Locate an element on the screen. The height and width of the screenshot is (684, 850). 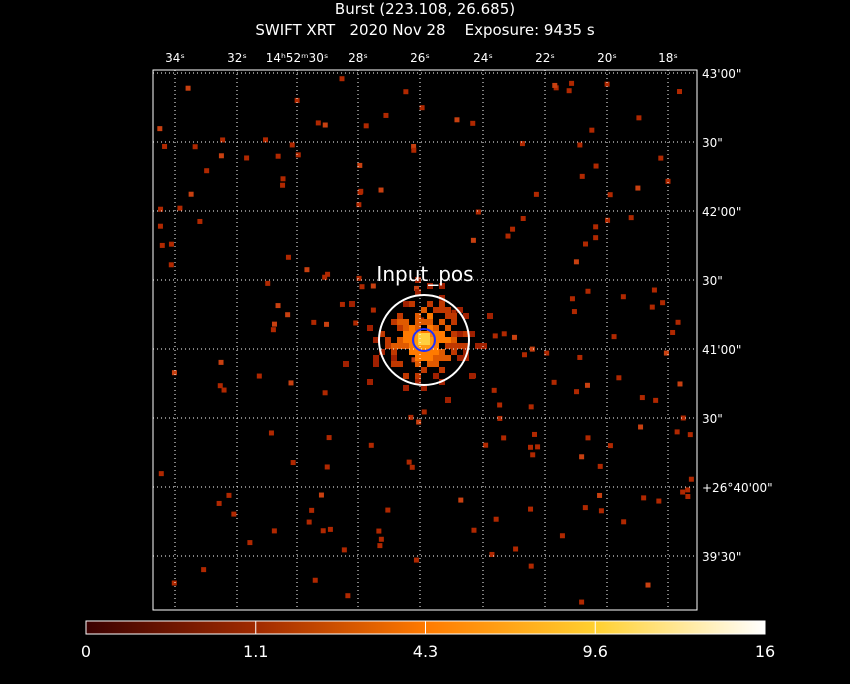
position-circle is located at coordinates (424, 340).